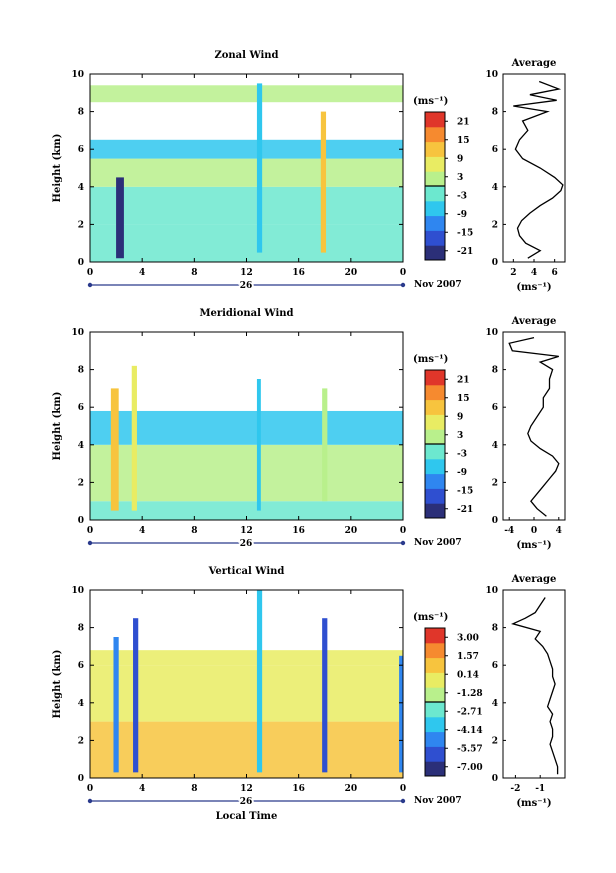 Image resolution: width=616 pixels, height=873 pixels. What do you see at coordinates (555, 273) in the screenshot?
I see `average-x-tick-label: 6` at bounding box center [555, 273].